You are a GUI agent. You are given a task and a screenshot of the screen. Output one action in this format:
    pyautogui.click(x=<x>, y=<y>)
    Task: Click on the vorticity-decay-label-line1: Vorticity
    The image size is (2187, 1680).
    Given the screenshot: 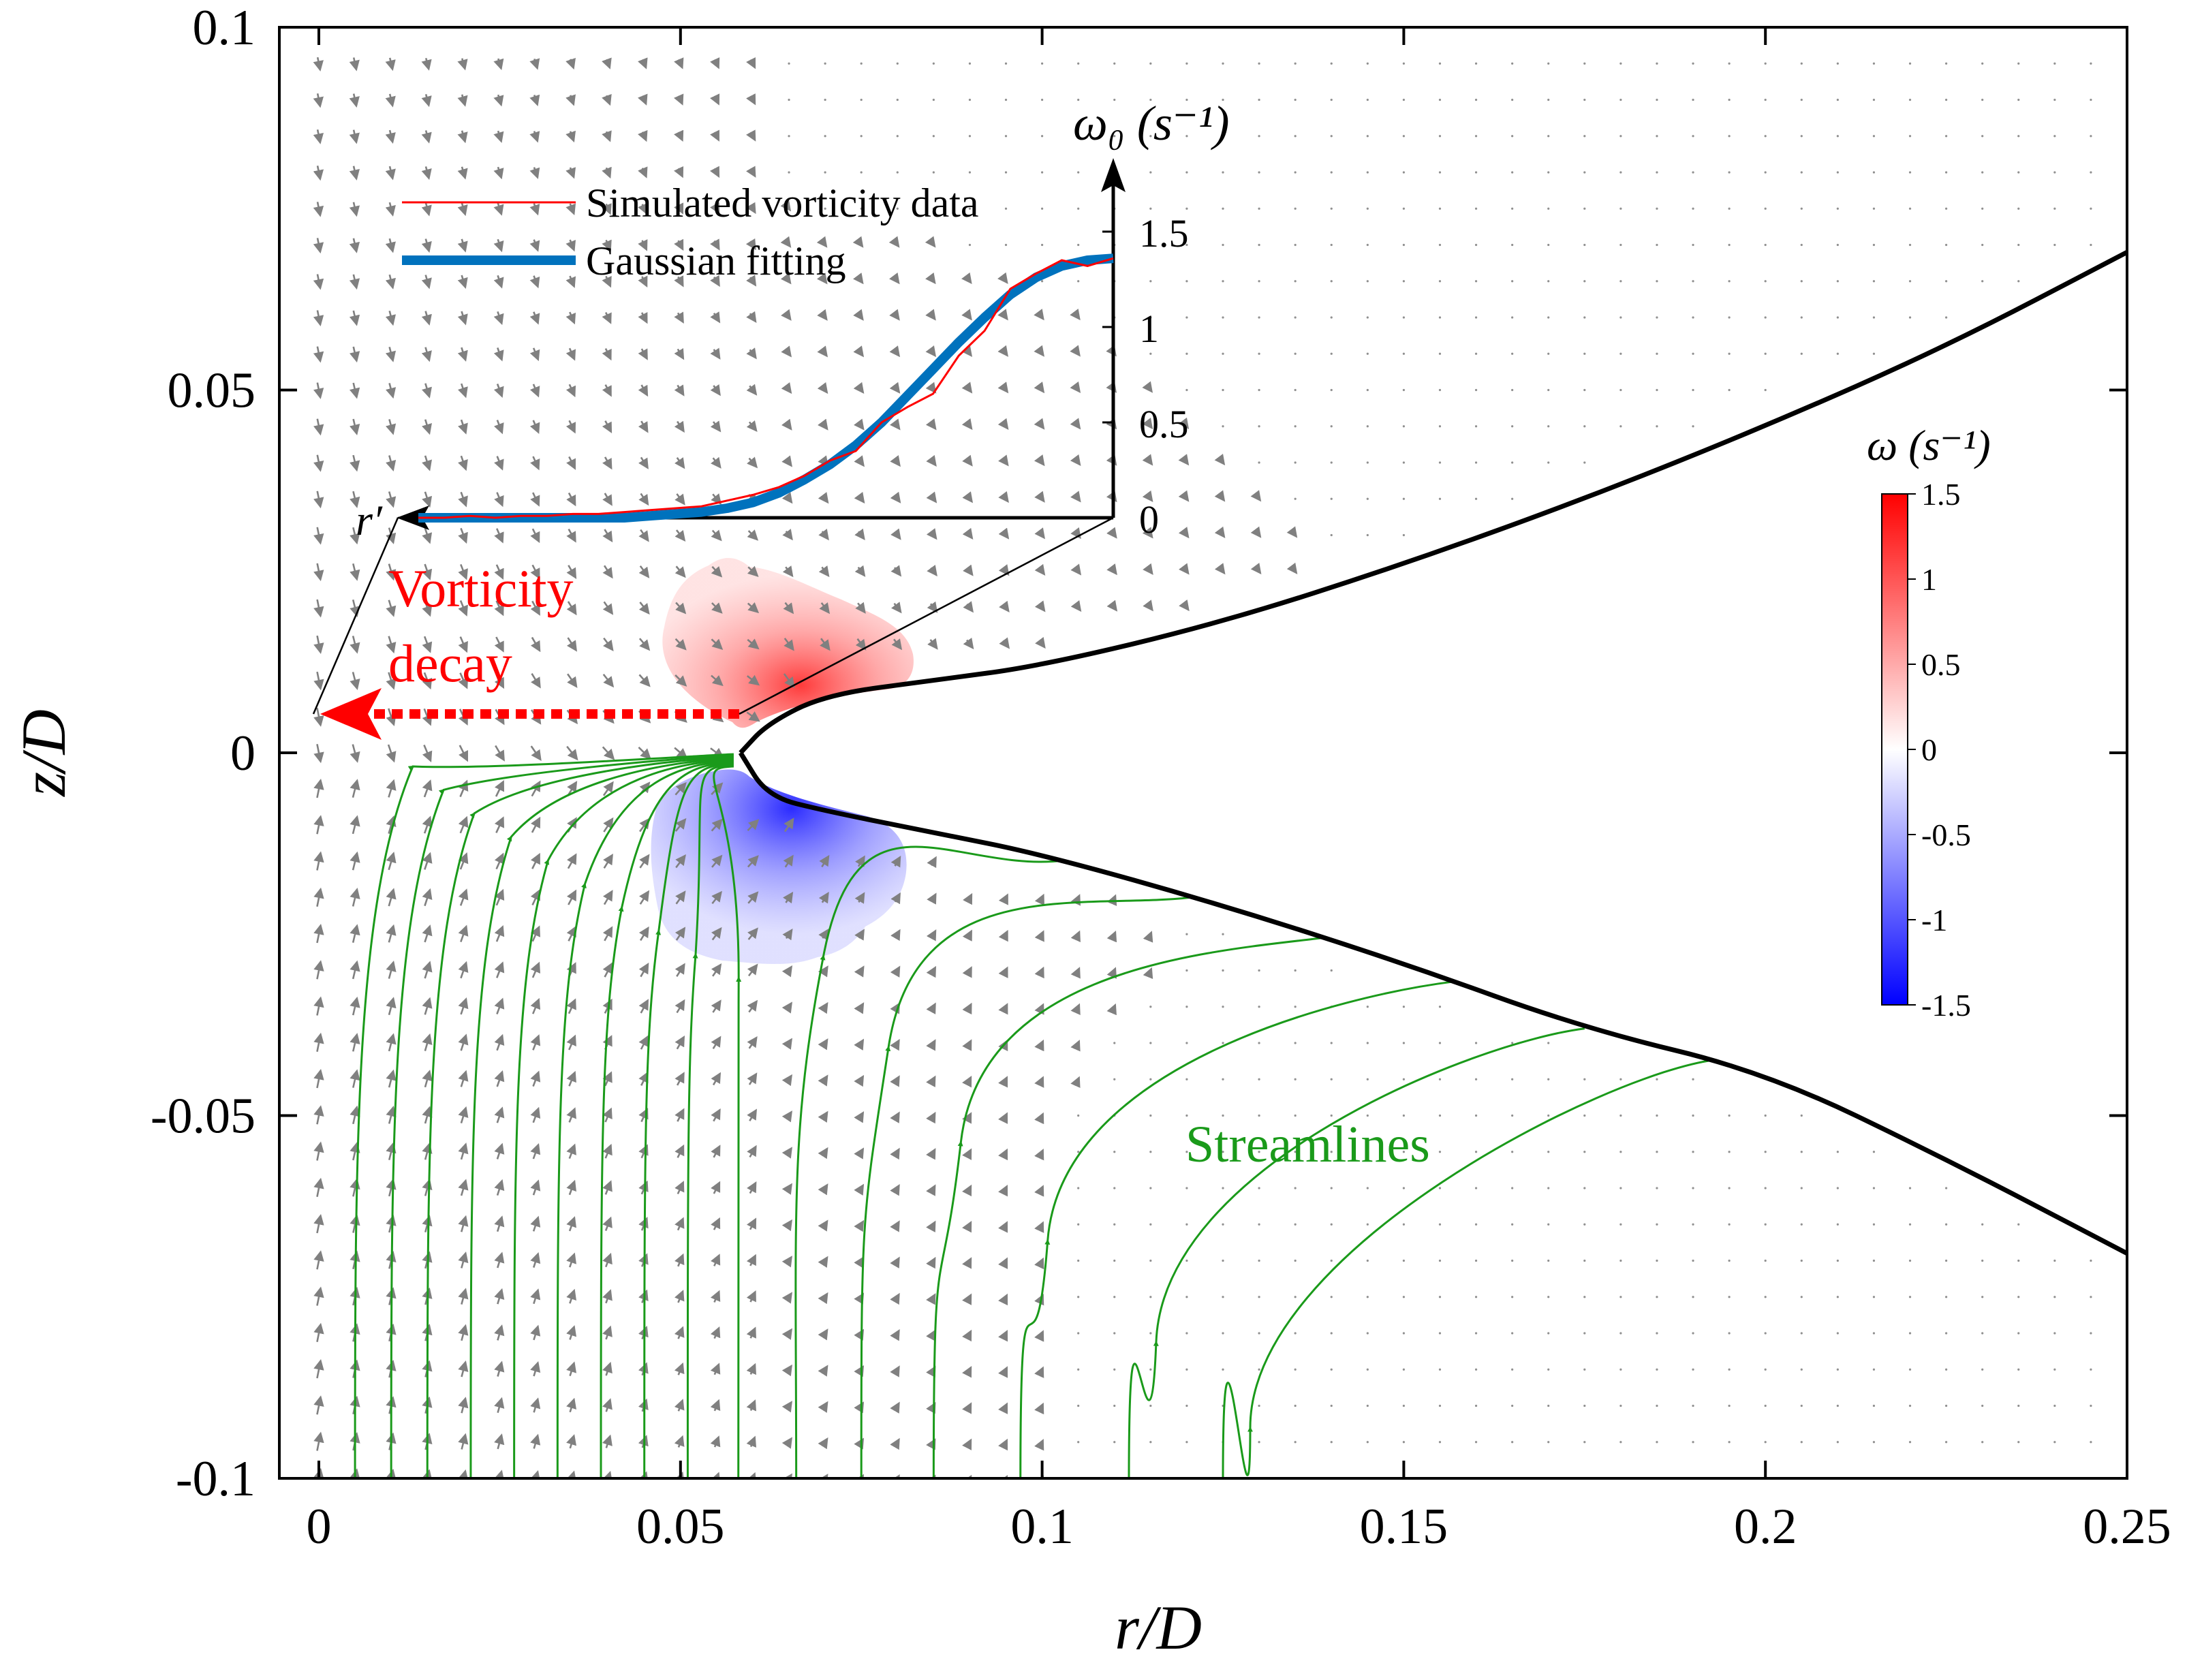 What is the action you would take?
    pyautogui.click(x=481, y=588)
    